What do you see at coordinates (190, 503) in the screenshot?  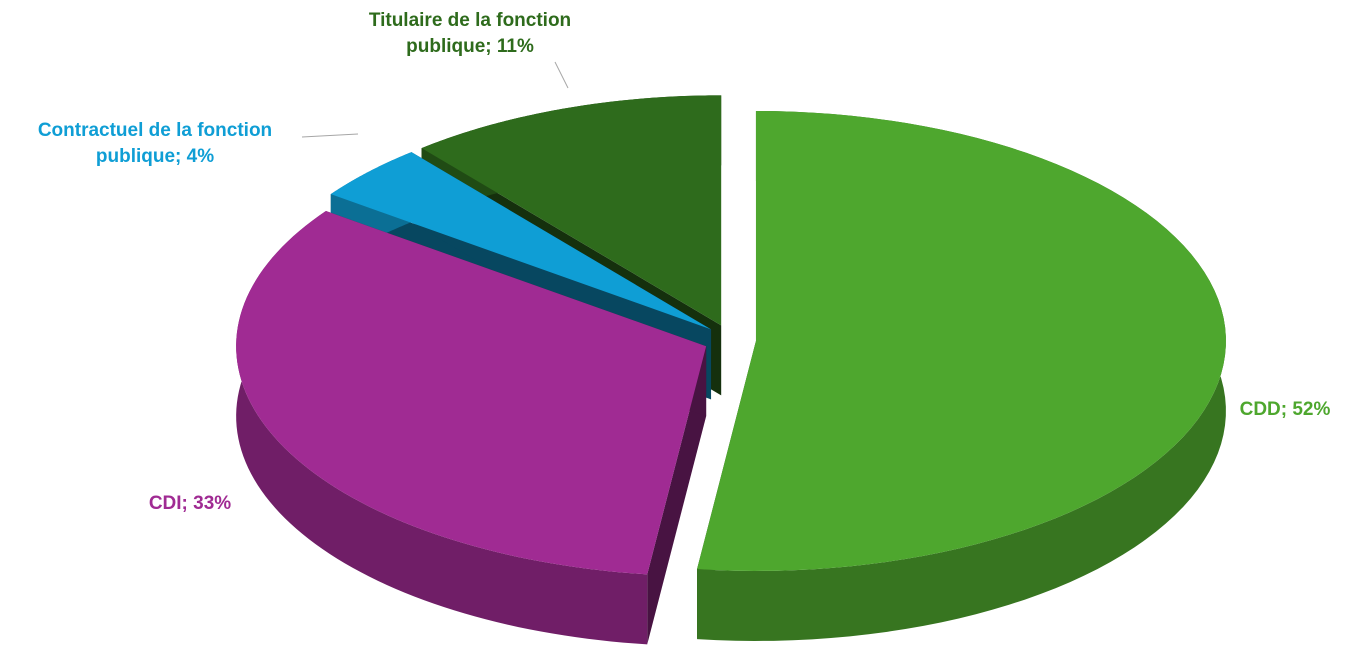 I see `data-label: CDI; 33%` at bounding box center [190, 503].